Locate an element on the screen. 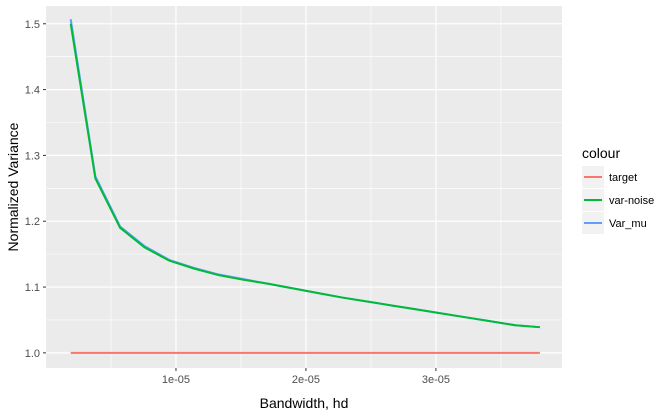 The height and width of the screenshot is (417, 672). legend-label: Var_mu is located at coordinates (628, 224).